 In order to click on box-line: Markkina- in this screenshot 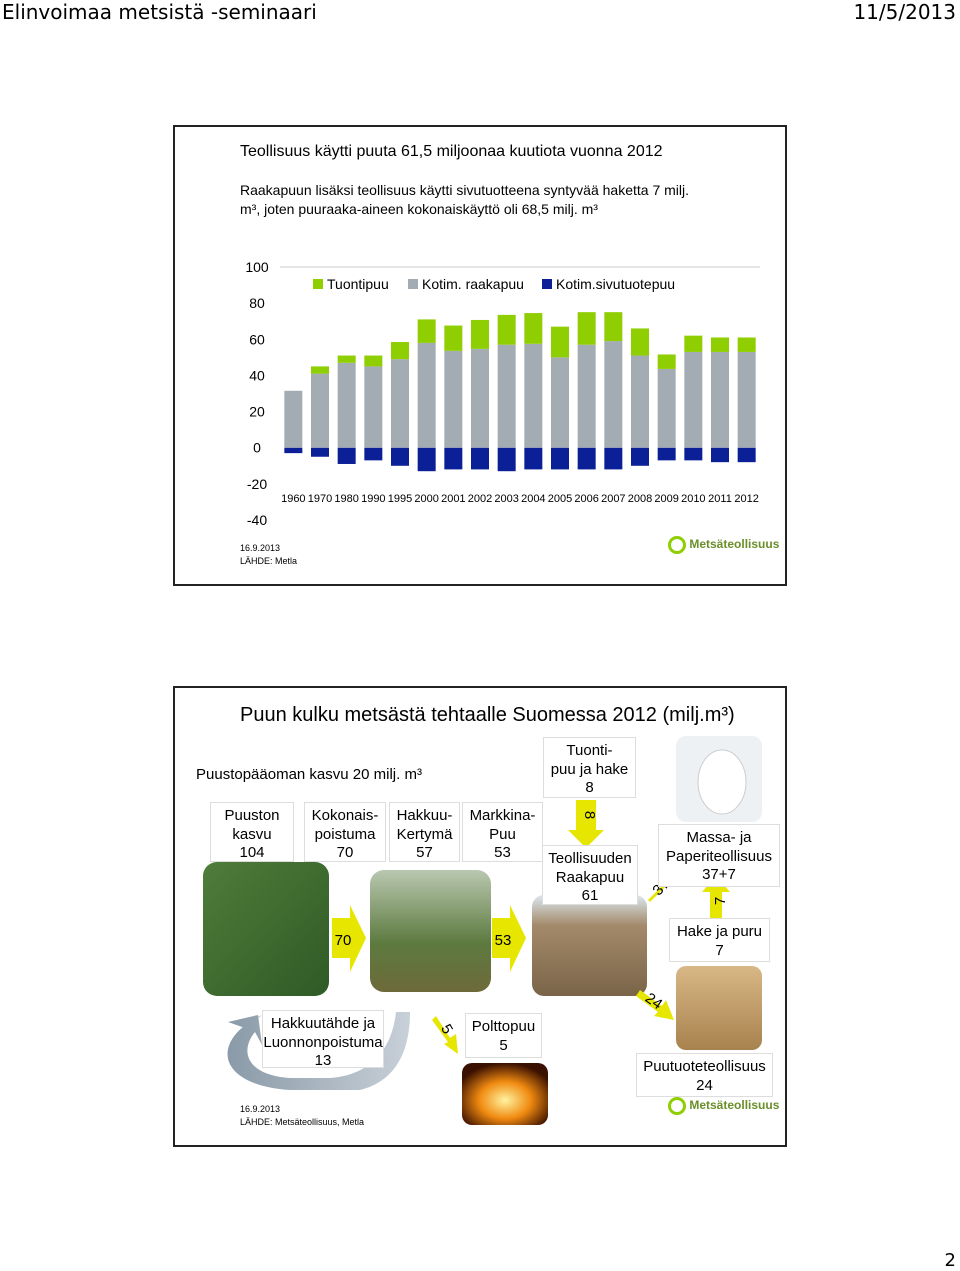, I will do `click(502, 815)`.